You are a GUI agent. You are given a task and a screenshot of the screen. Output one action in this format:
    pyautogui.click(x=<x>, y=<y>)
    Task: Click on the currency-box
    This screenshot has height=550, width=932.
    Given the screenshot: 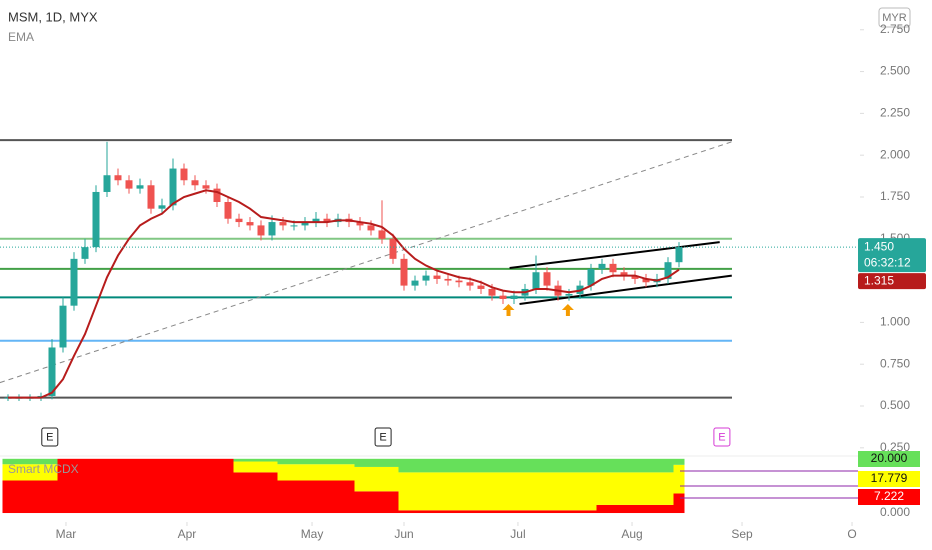 What is the action you would take?
    pyautogui.click(x=894, y=17)
    